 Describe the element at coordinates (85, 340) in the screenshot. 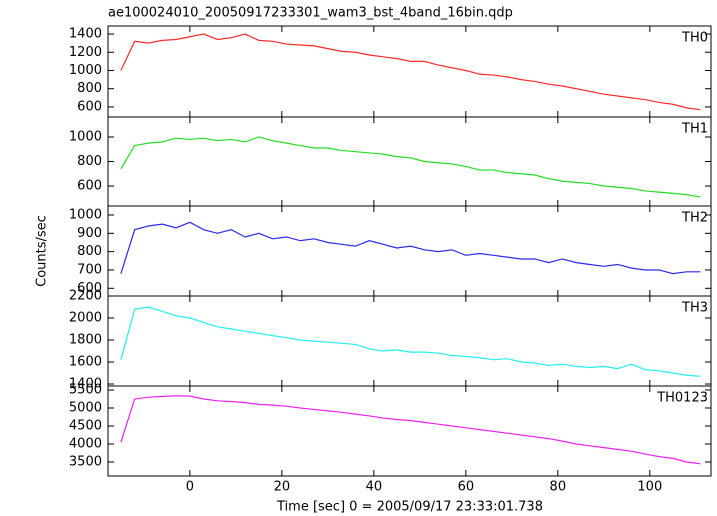

I see `y-tick-label: 1800` at that location.